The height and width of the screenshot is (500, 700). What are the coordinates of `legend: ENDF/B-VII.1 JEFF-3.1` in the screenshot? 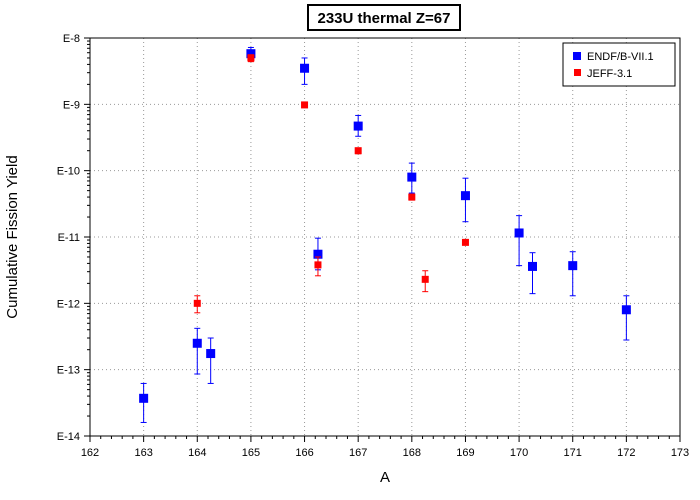 It's located at (619, 64).